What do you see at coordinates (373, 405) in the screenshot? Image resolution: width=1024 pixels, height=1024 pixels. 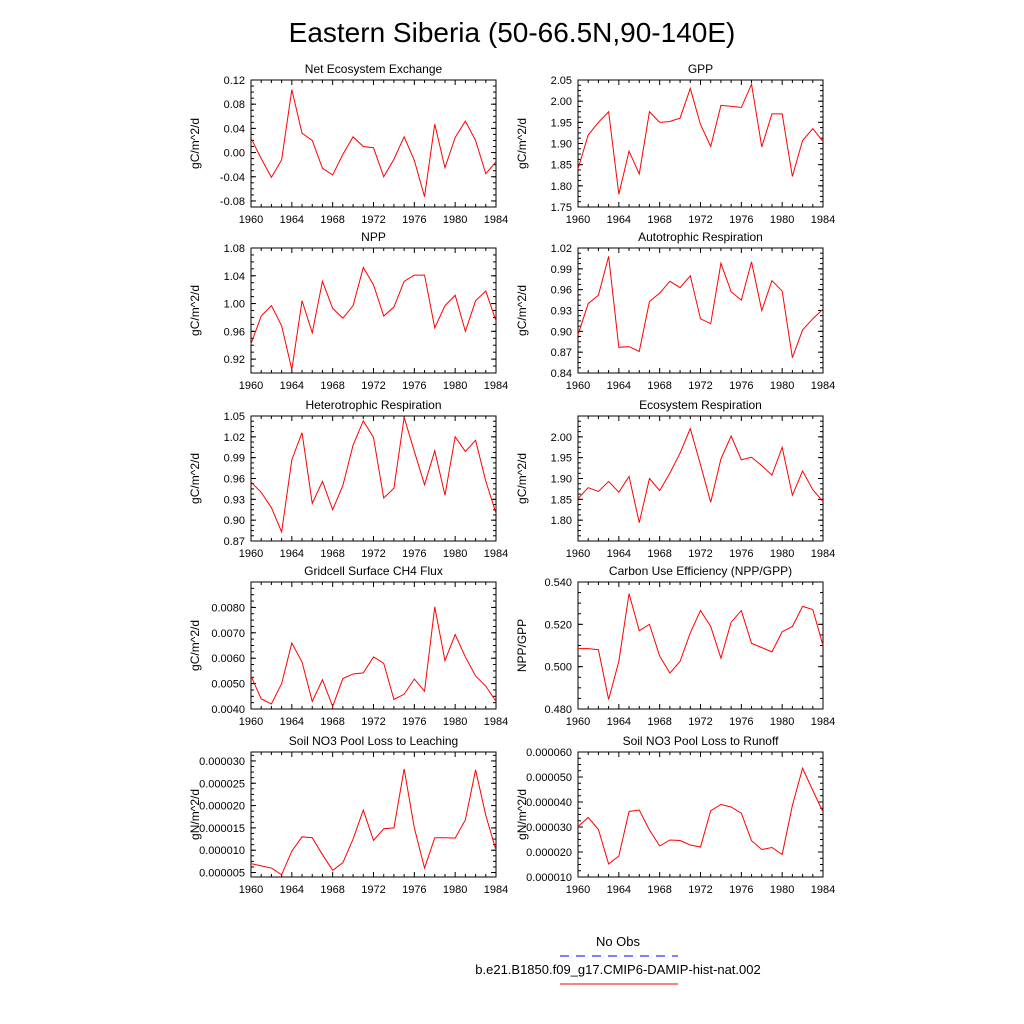 I see `panel-title: Heterotrophic Respiration` at bounding box center [373, 405].